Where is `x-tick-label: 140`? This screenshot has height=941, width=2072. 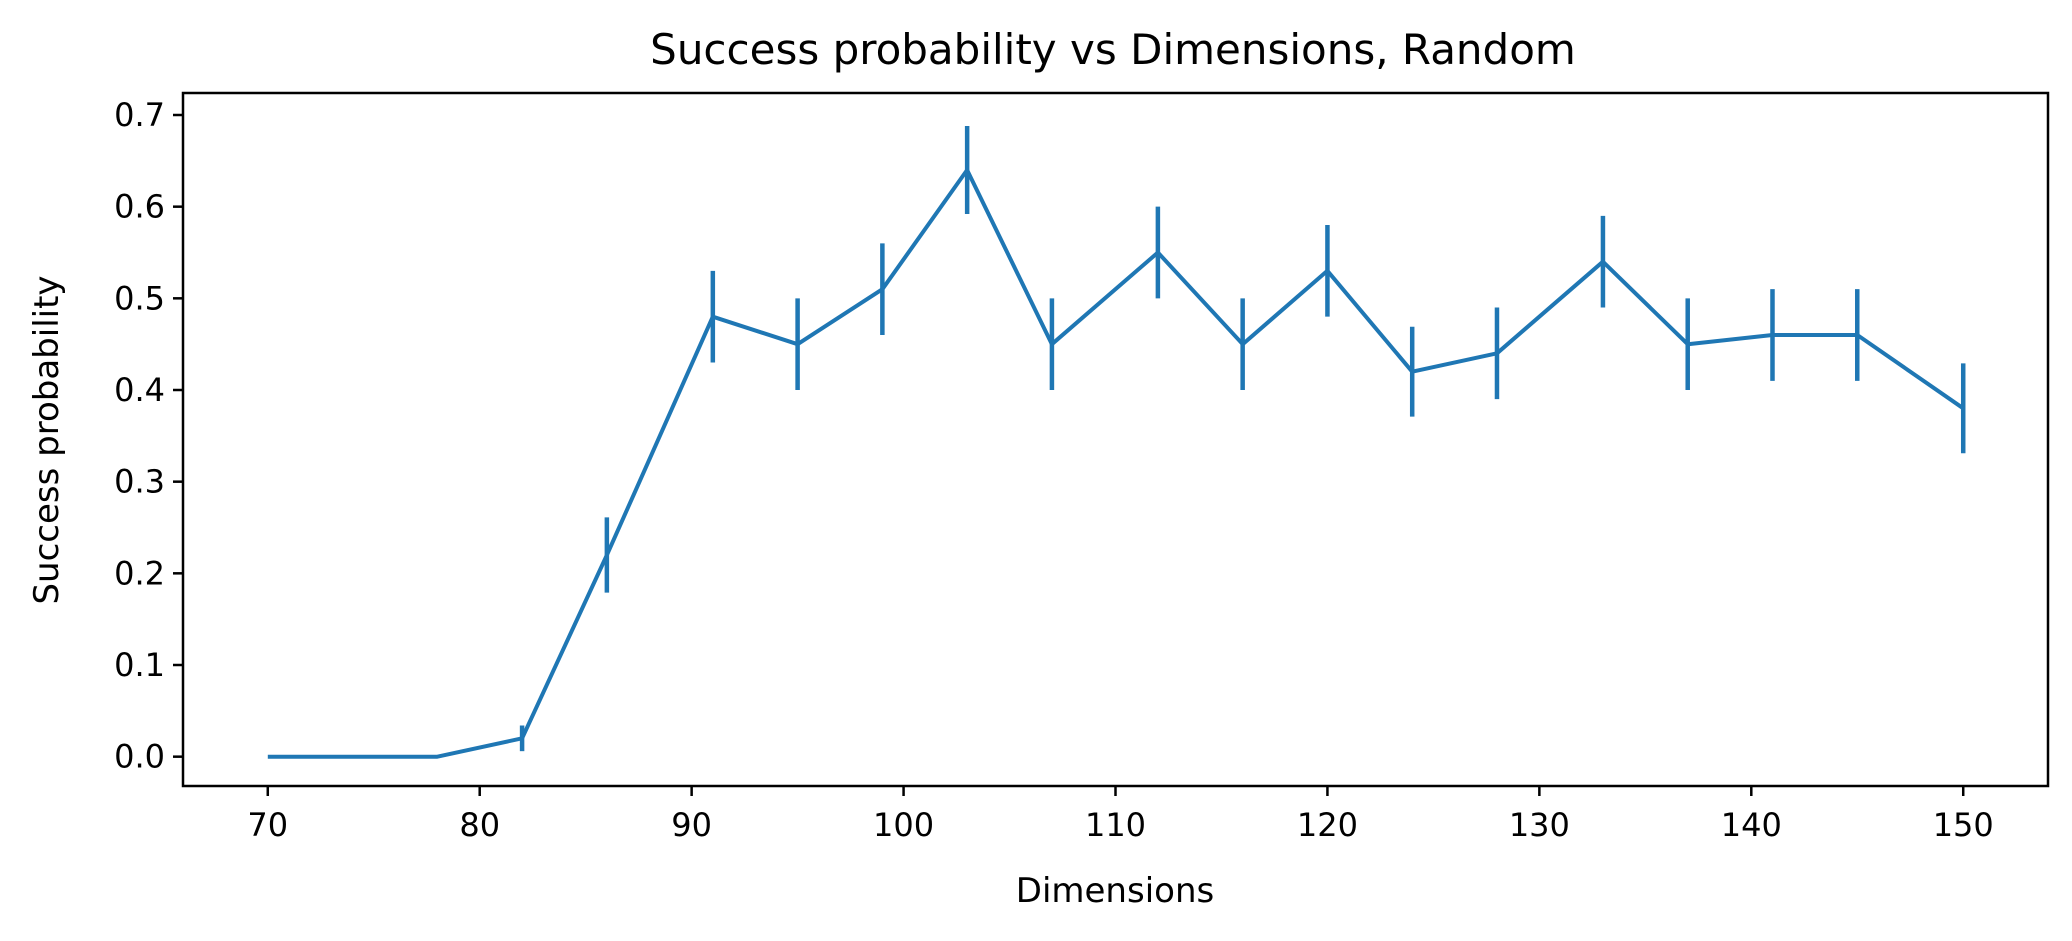 x-tick-label: 140 is located at coordinates (1751, 825).